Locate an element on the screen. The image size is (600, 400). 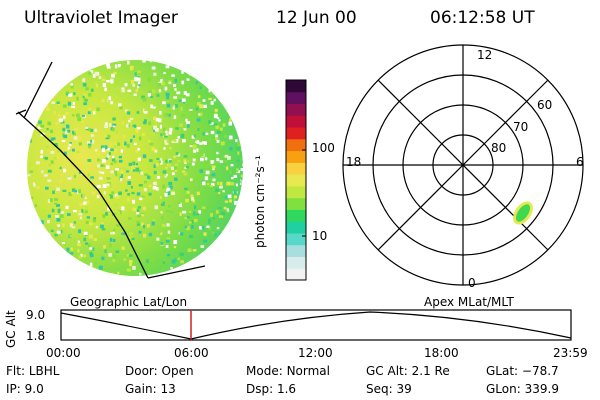
status-value: Normal is located at coordinates (308, 371).